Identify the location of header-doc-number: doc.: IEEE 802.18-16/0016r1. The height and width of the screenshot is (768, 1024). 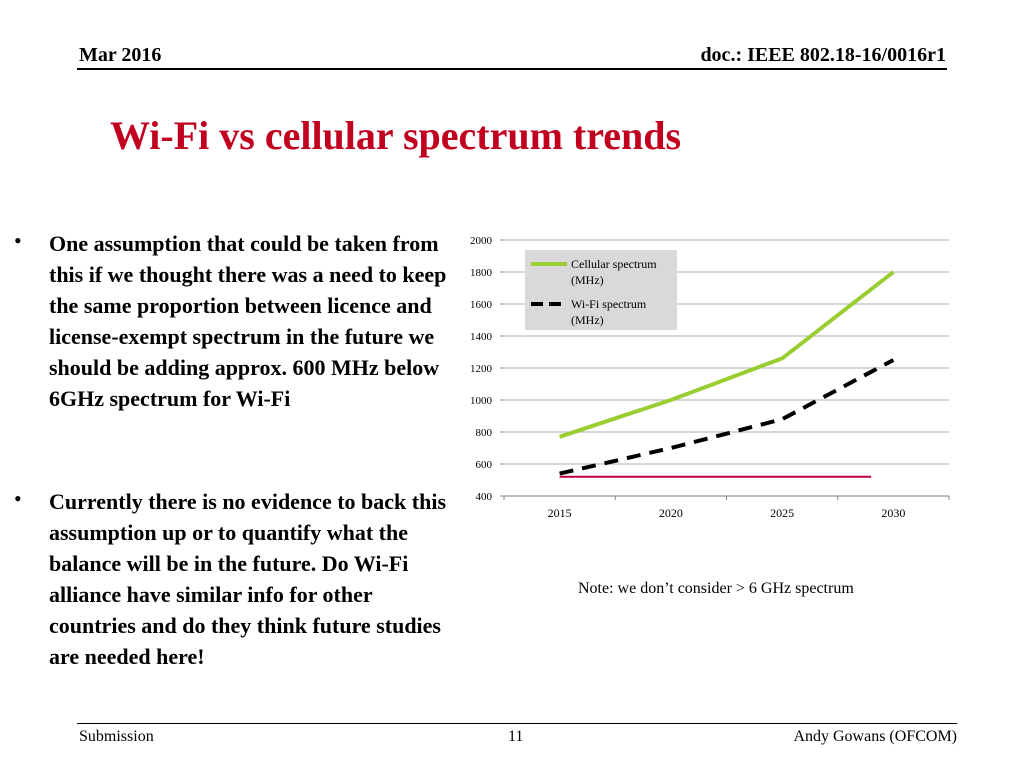
(823, 55).